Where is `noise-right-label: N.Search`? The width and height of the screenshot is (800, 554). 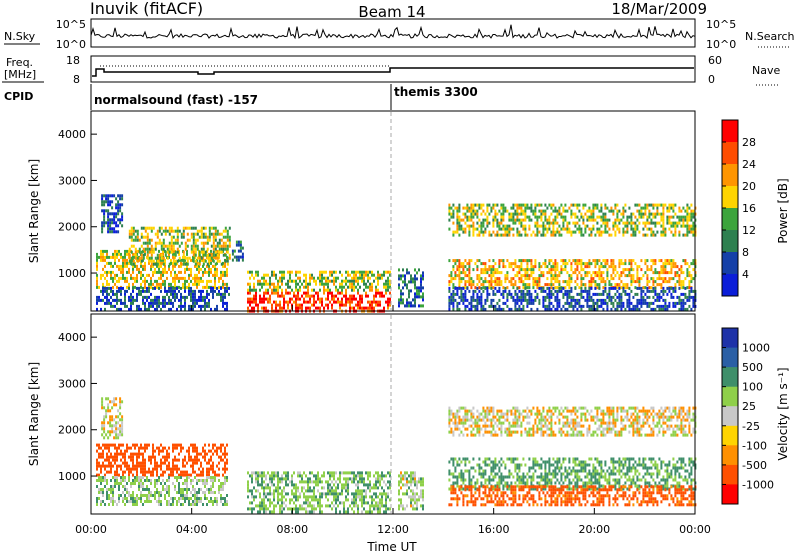 noise-right-label: N.Search is located at coordinates (770, 36).